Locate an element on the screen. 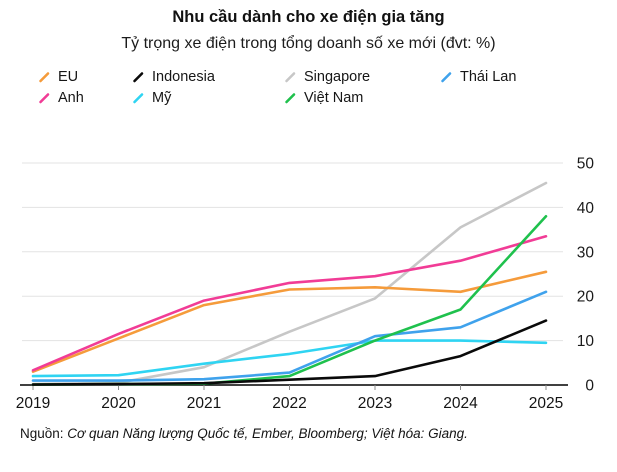 The height and width of the screenshot is (472, 617). legend-item-anh: Anh is located at coordinates (85, 98).